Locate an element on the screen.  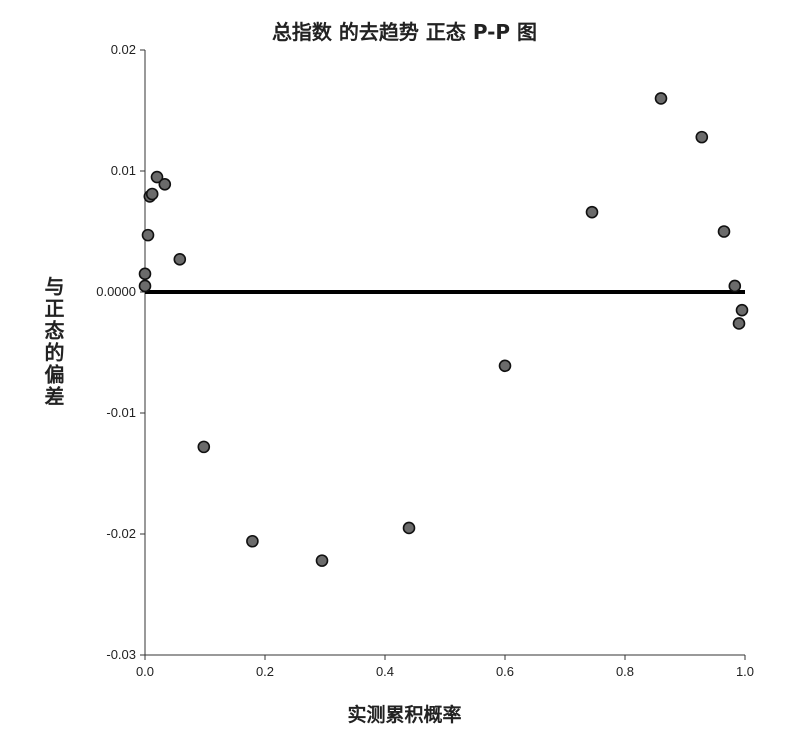
y-tick-label: 0.02 is located at coordinates (123, 49).